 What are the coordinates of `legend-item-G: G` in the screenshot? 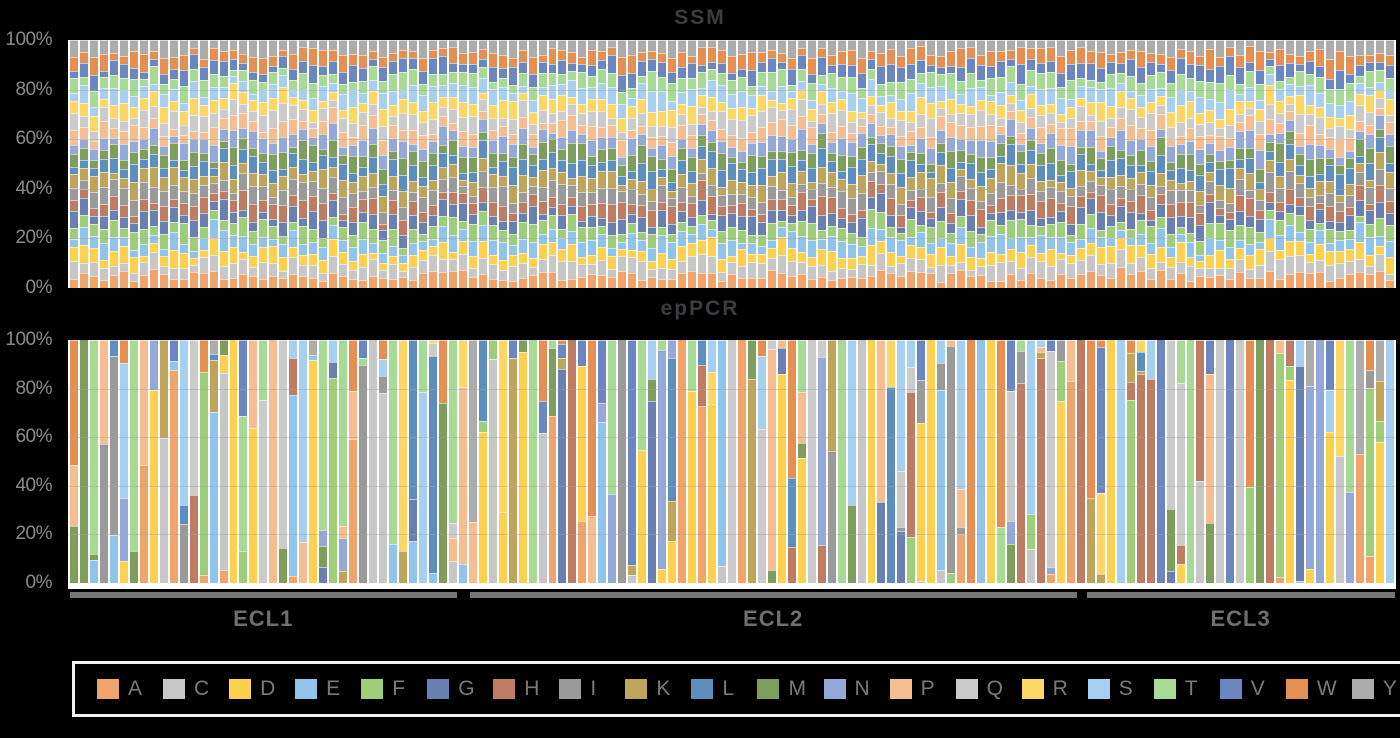 It's located at (450, 689).